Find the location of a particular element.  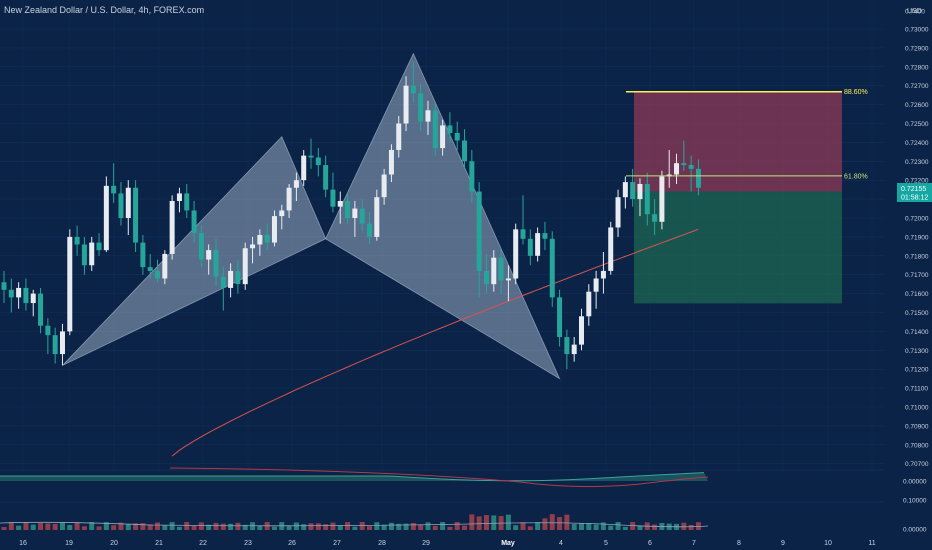

time-tick-label: 29 is located at coordinates (426, 543).